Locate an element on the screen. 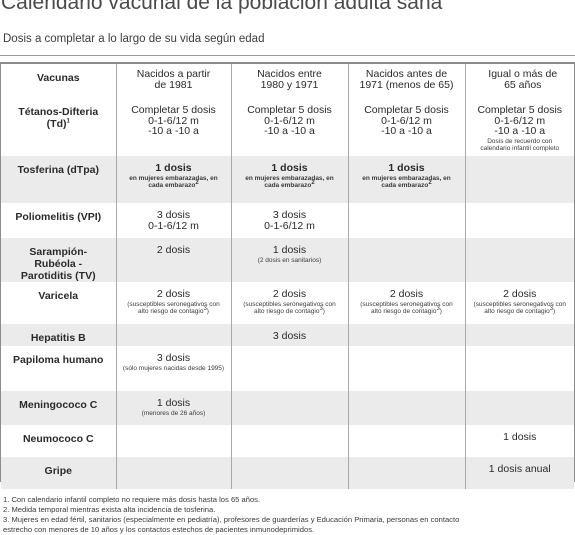  vaccine-name-label: Poliomelitis (VPI) is located at coordinates (58, 217).